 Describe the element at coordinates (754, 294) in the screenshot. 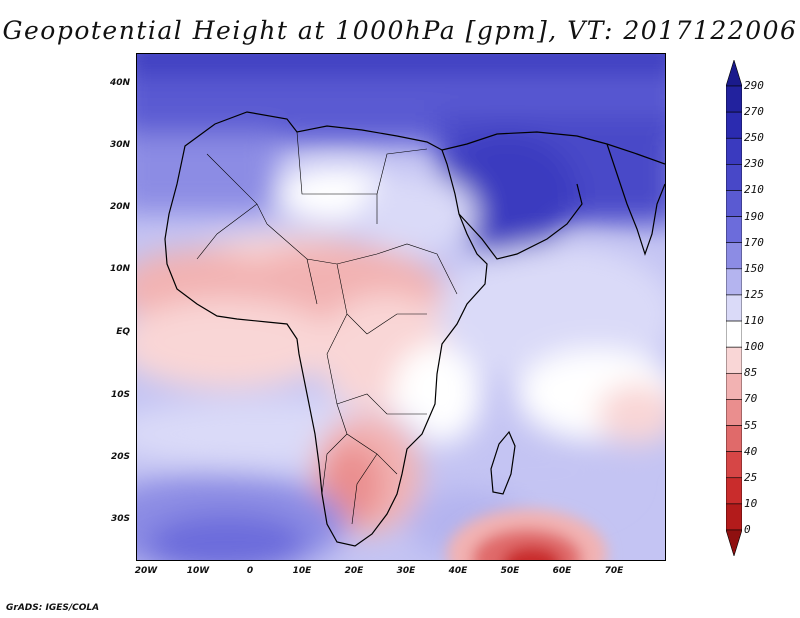

I see `colorbar-label: 125` at that location.